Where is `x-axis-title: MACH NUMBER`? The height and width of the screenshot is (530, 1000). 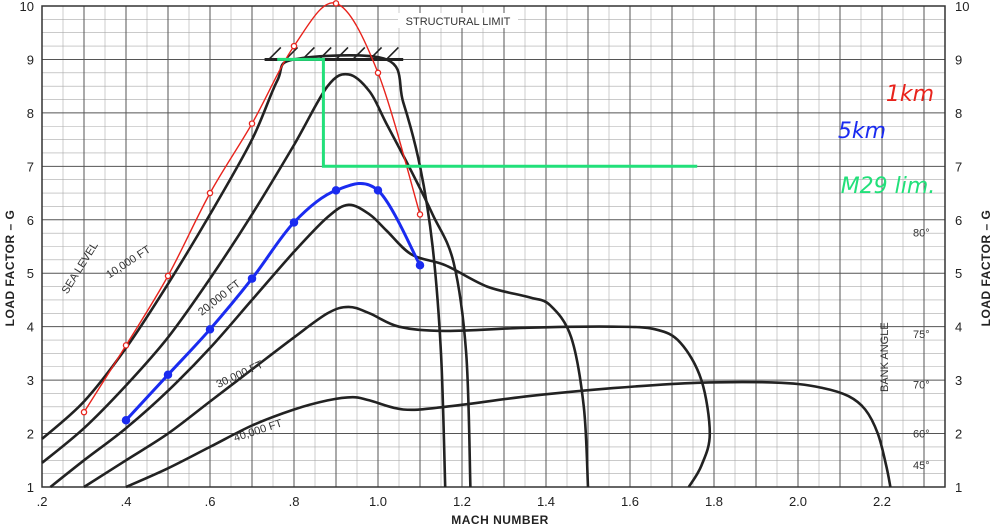
x-axis-title: MACH NUMBER is located at coordinates (500, 520).